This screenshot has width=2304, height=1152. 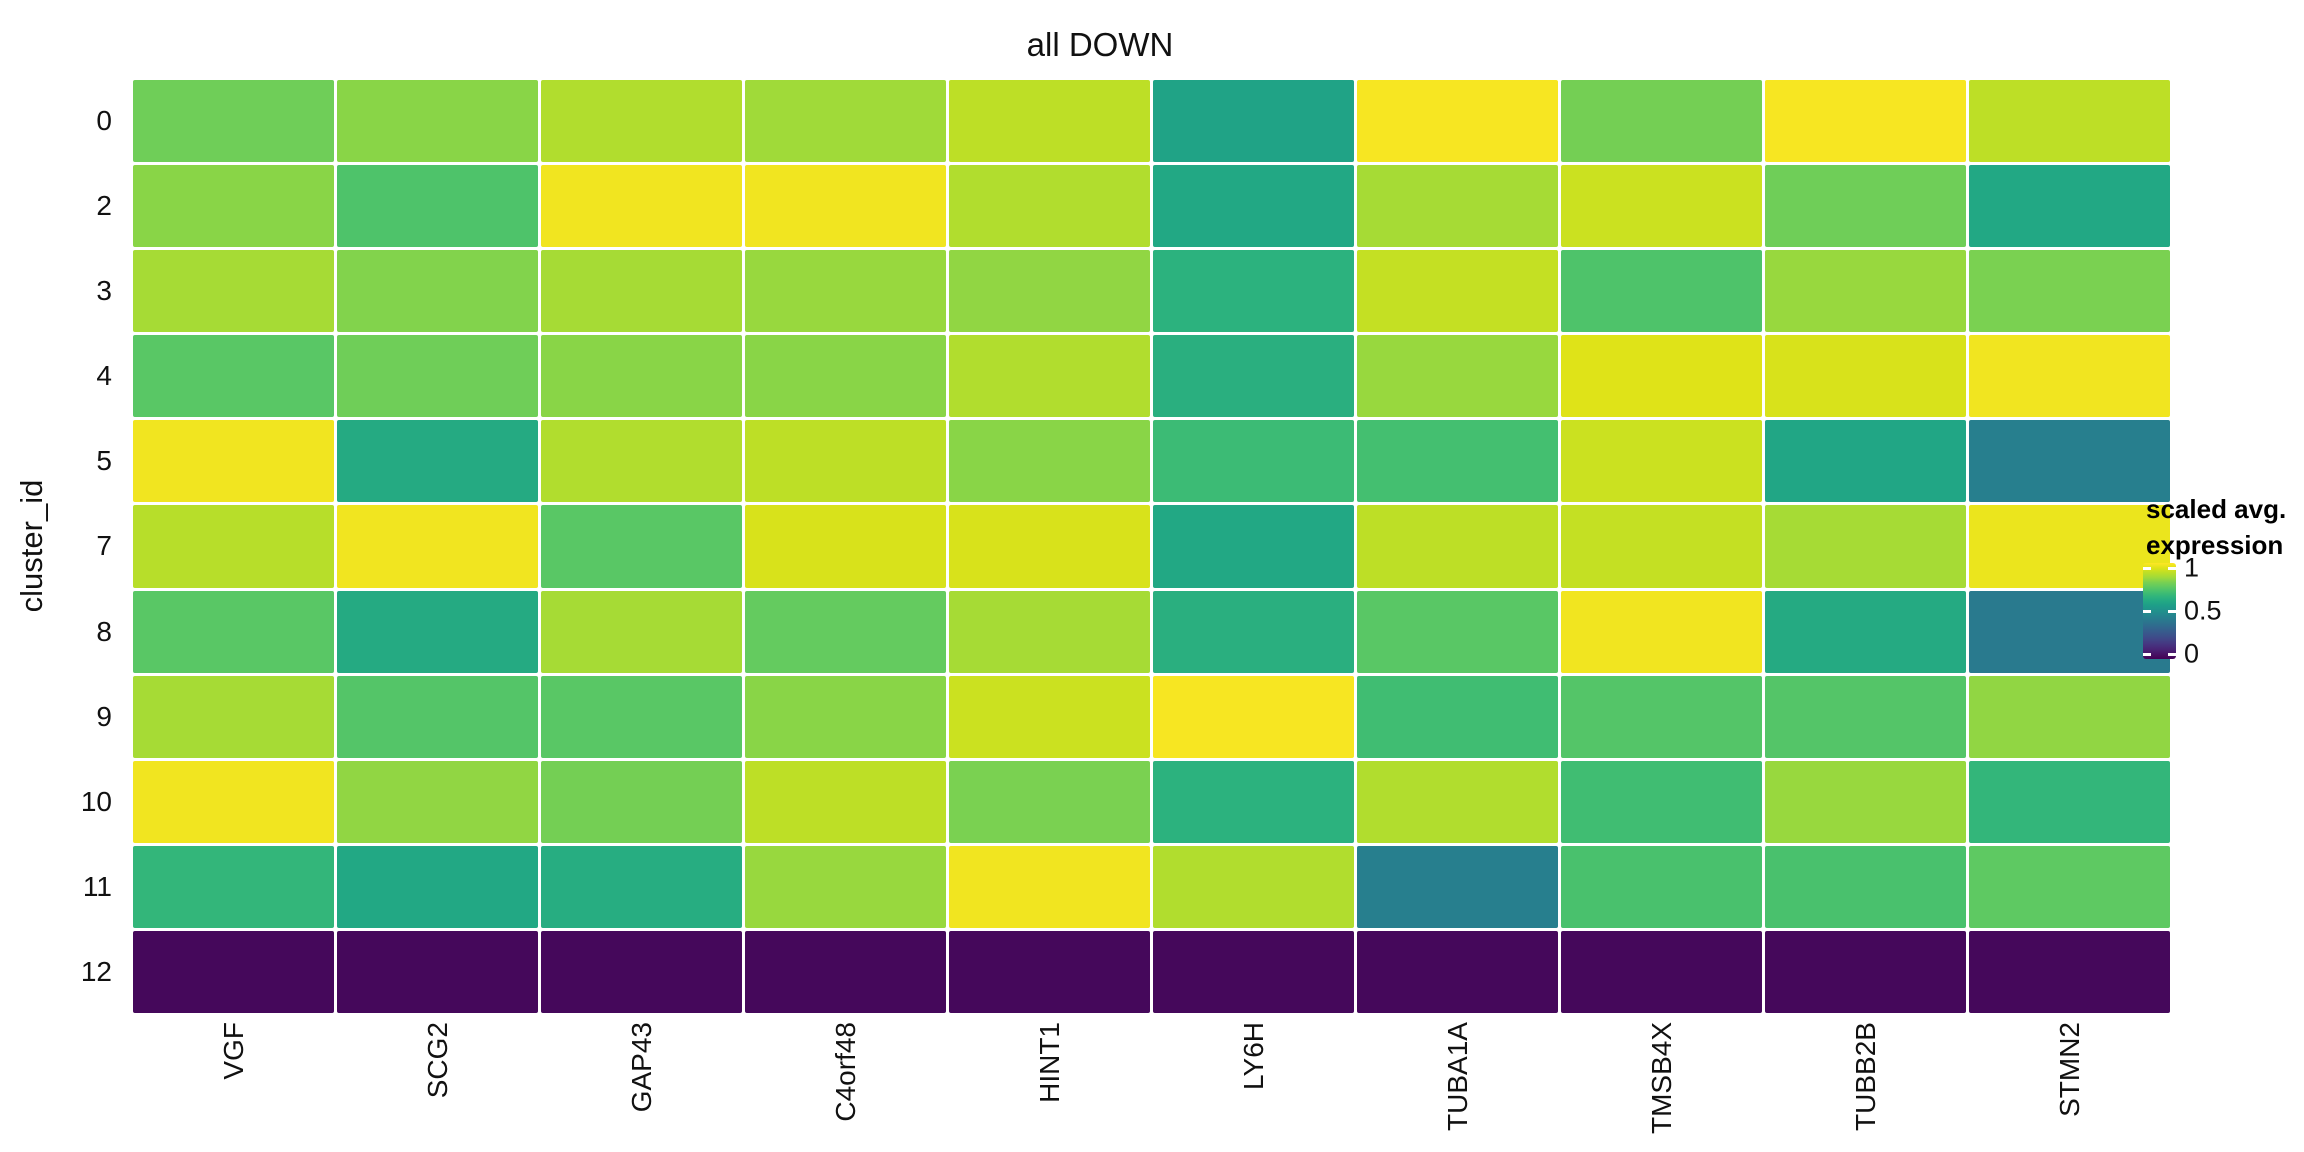 What do you see at coordinates (2215, 545) in the screenshot?
I see `legend-title-line-2: expression` at bounding box center [2215, 545].